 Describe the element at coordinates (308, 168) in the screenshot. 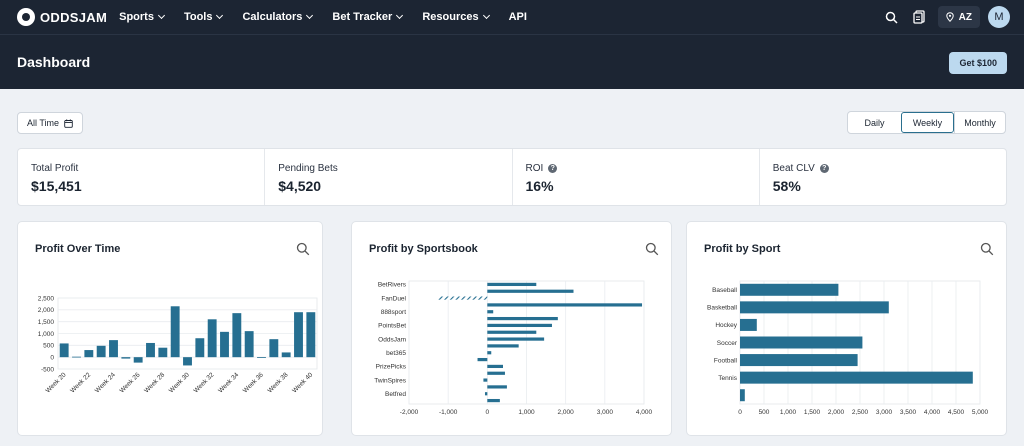

I see `stat-label-text: Pending Bets` at that location.